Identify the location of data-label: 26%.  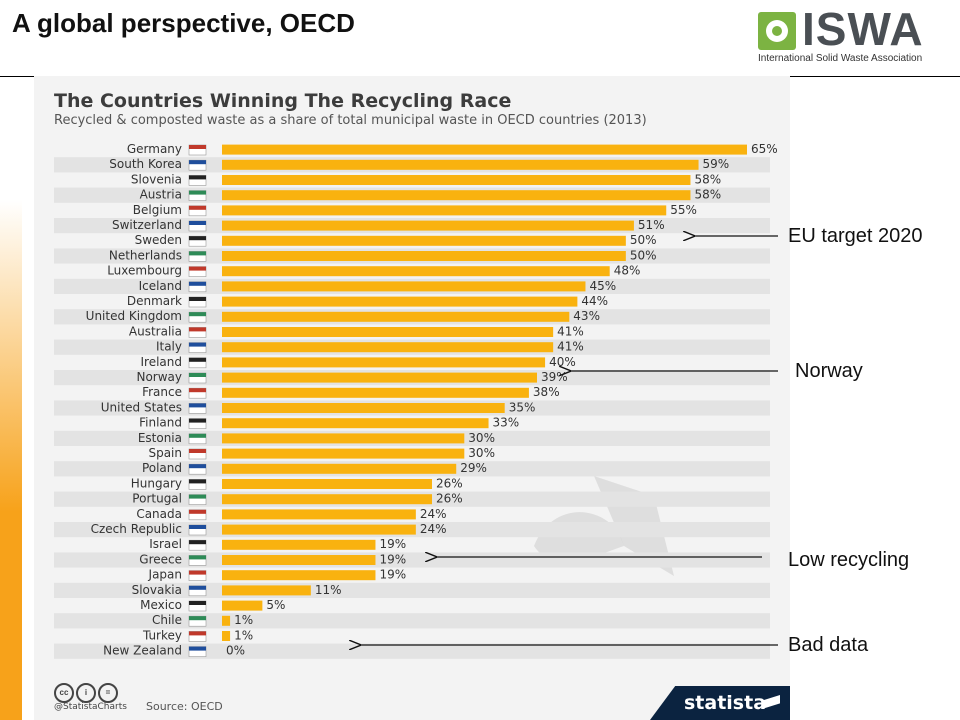
(449, 483).